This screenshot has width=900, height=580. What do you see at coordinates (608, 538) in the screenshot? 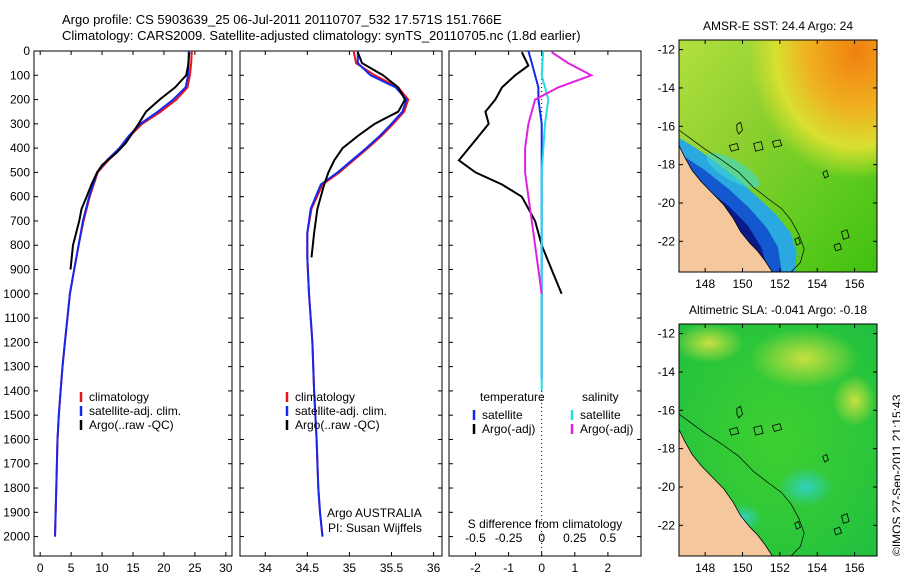
I see `s-tick-label: 0.5` at bounding box center [608, 538].